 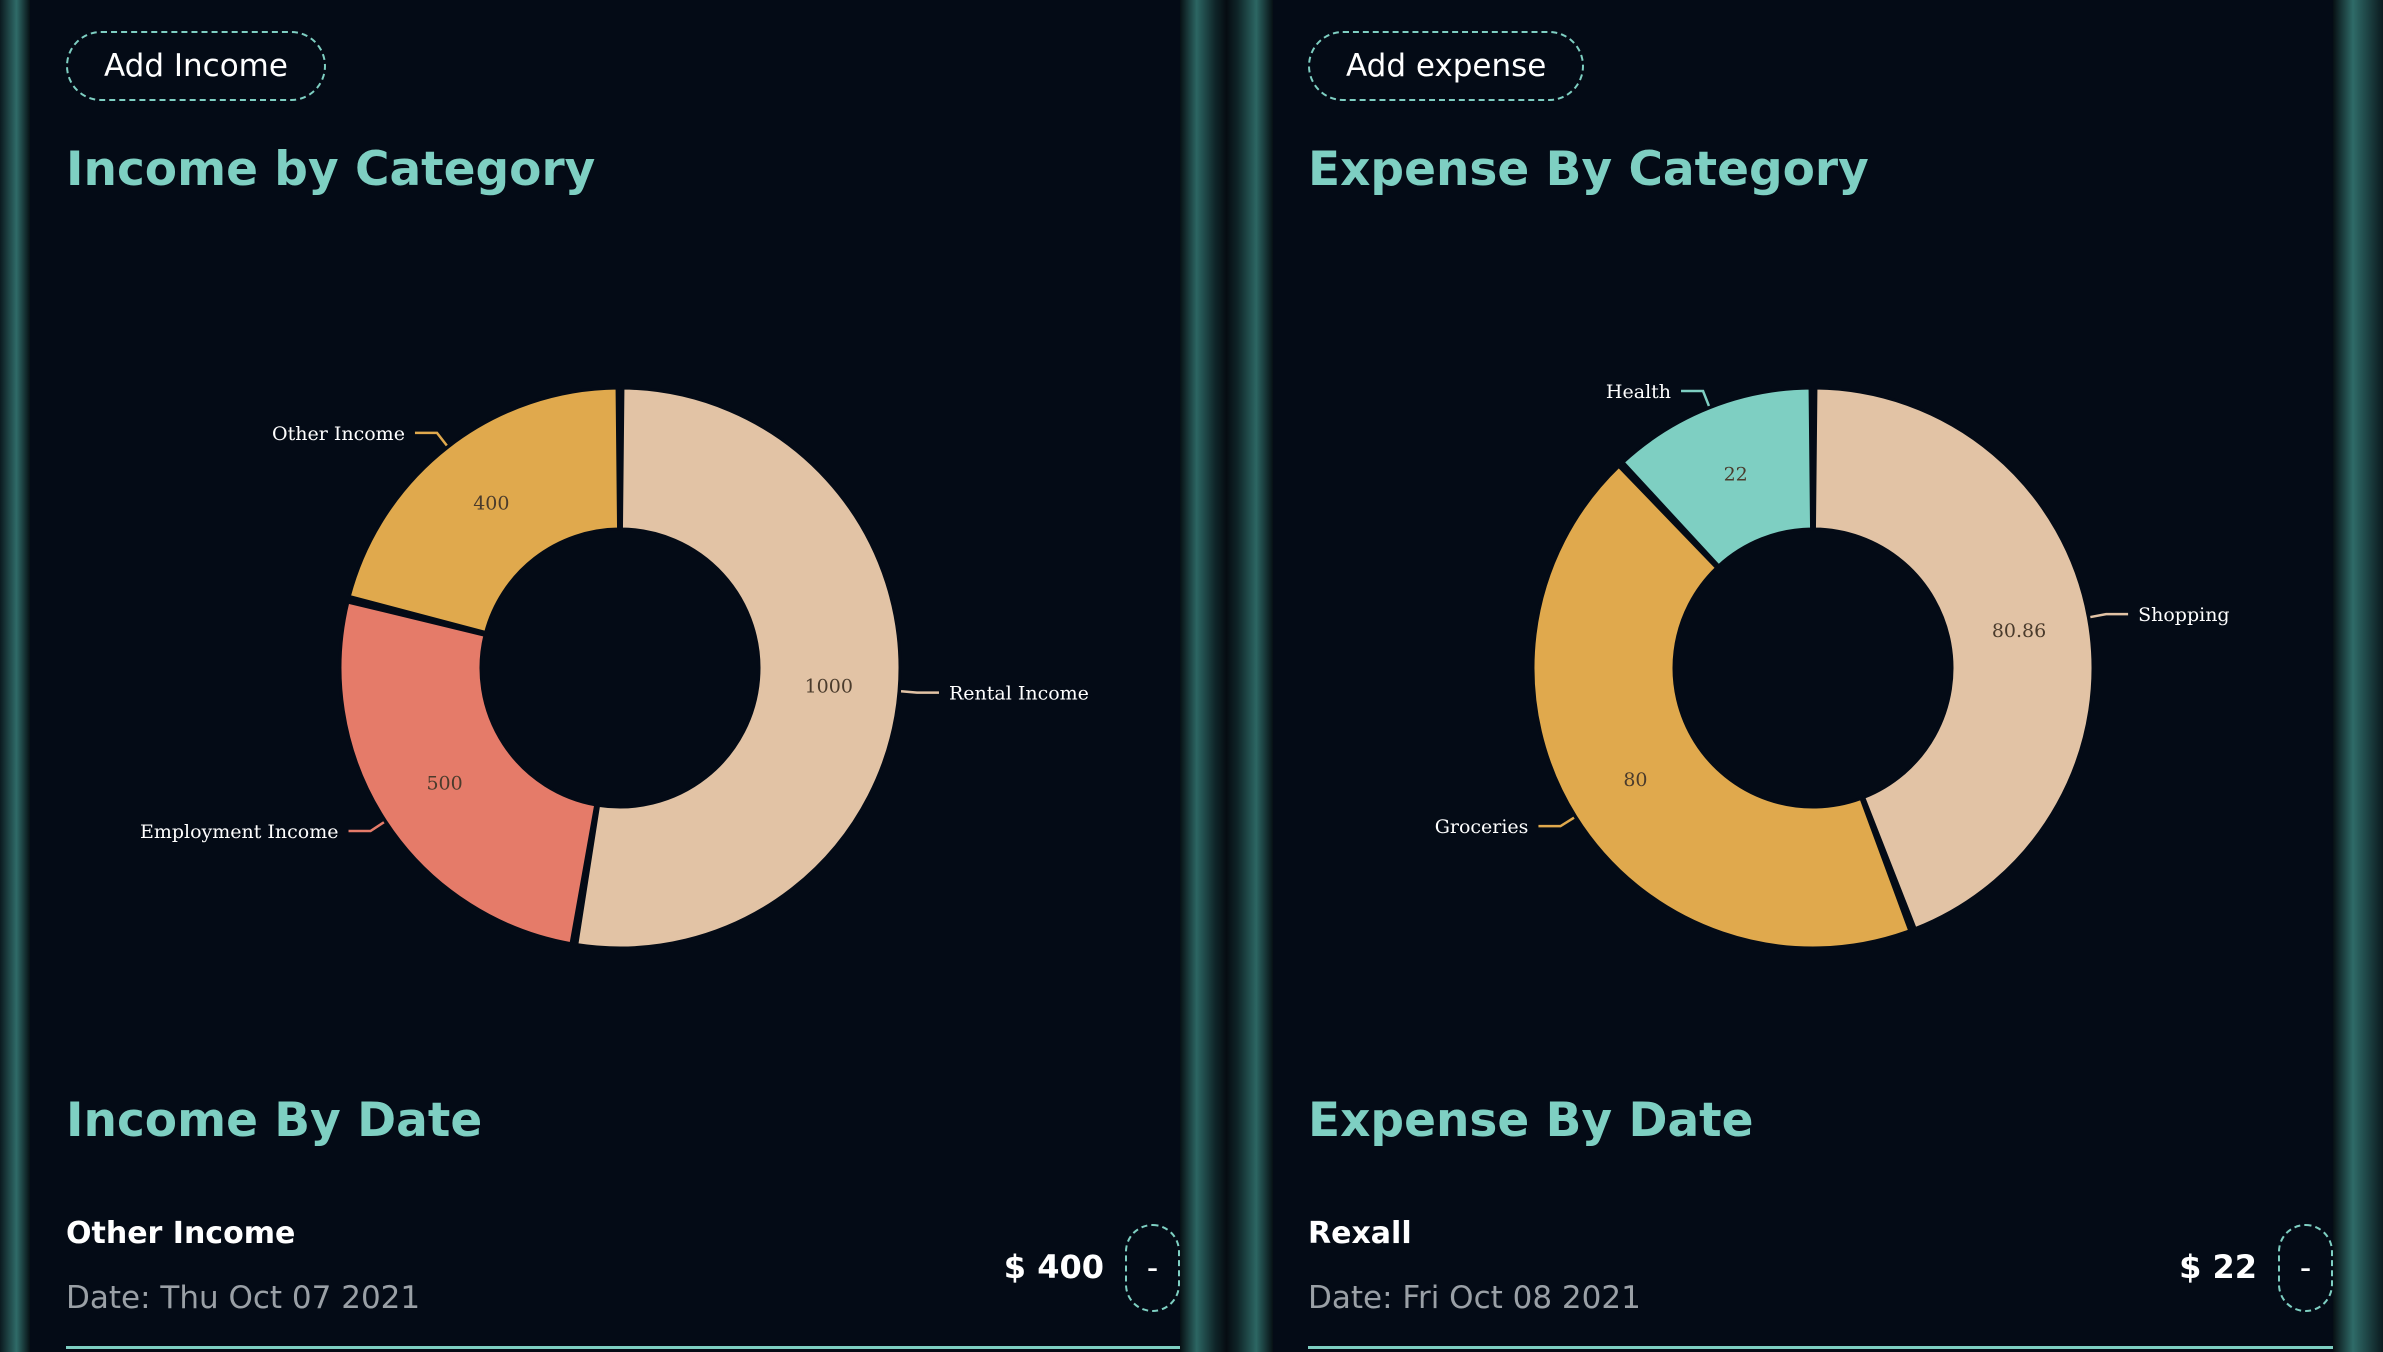 What do you see at coordinates (331, 169) in the screenshot?
I see `income-by-category-title: Income by Category` at bounding box center [331, 169].